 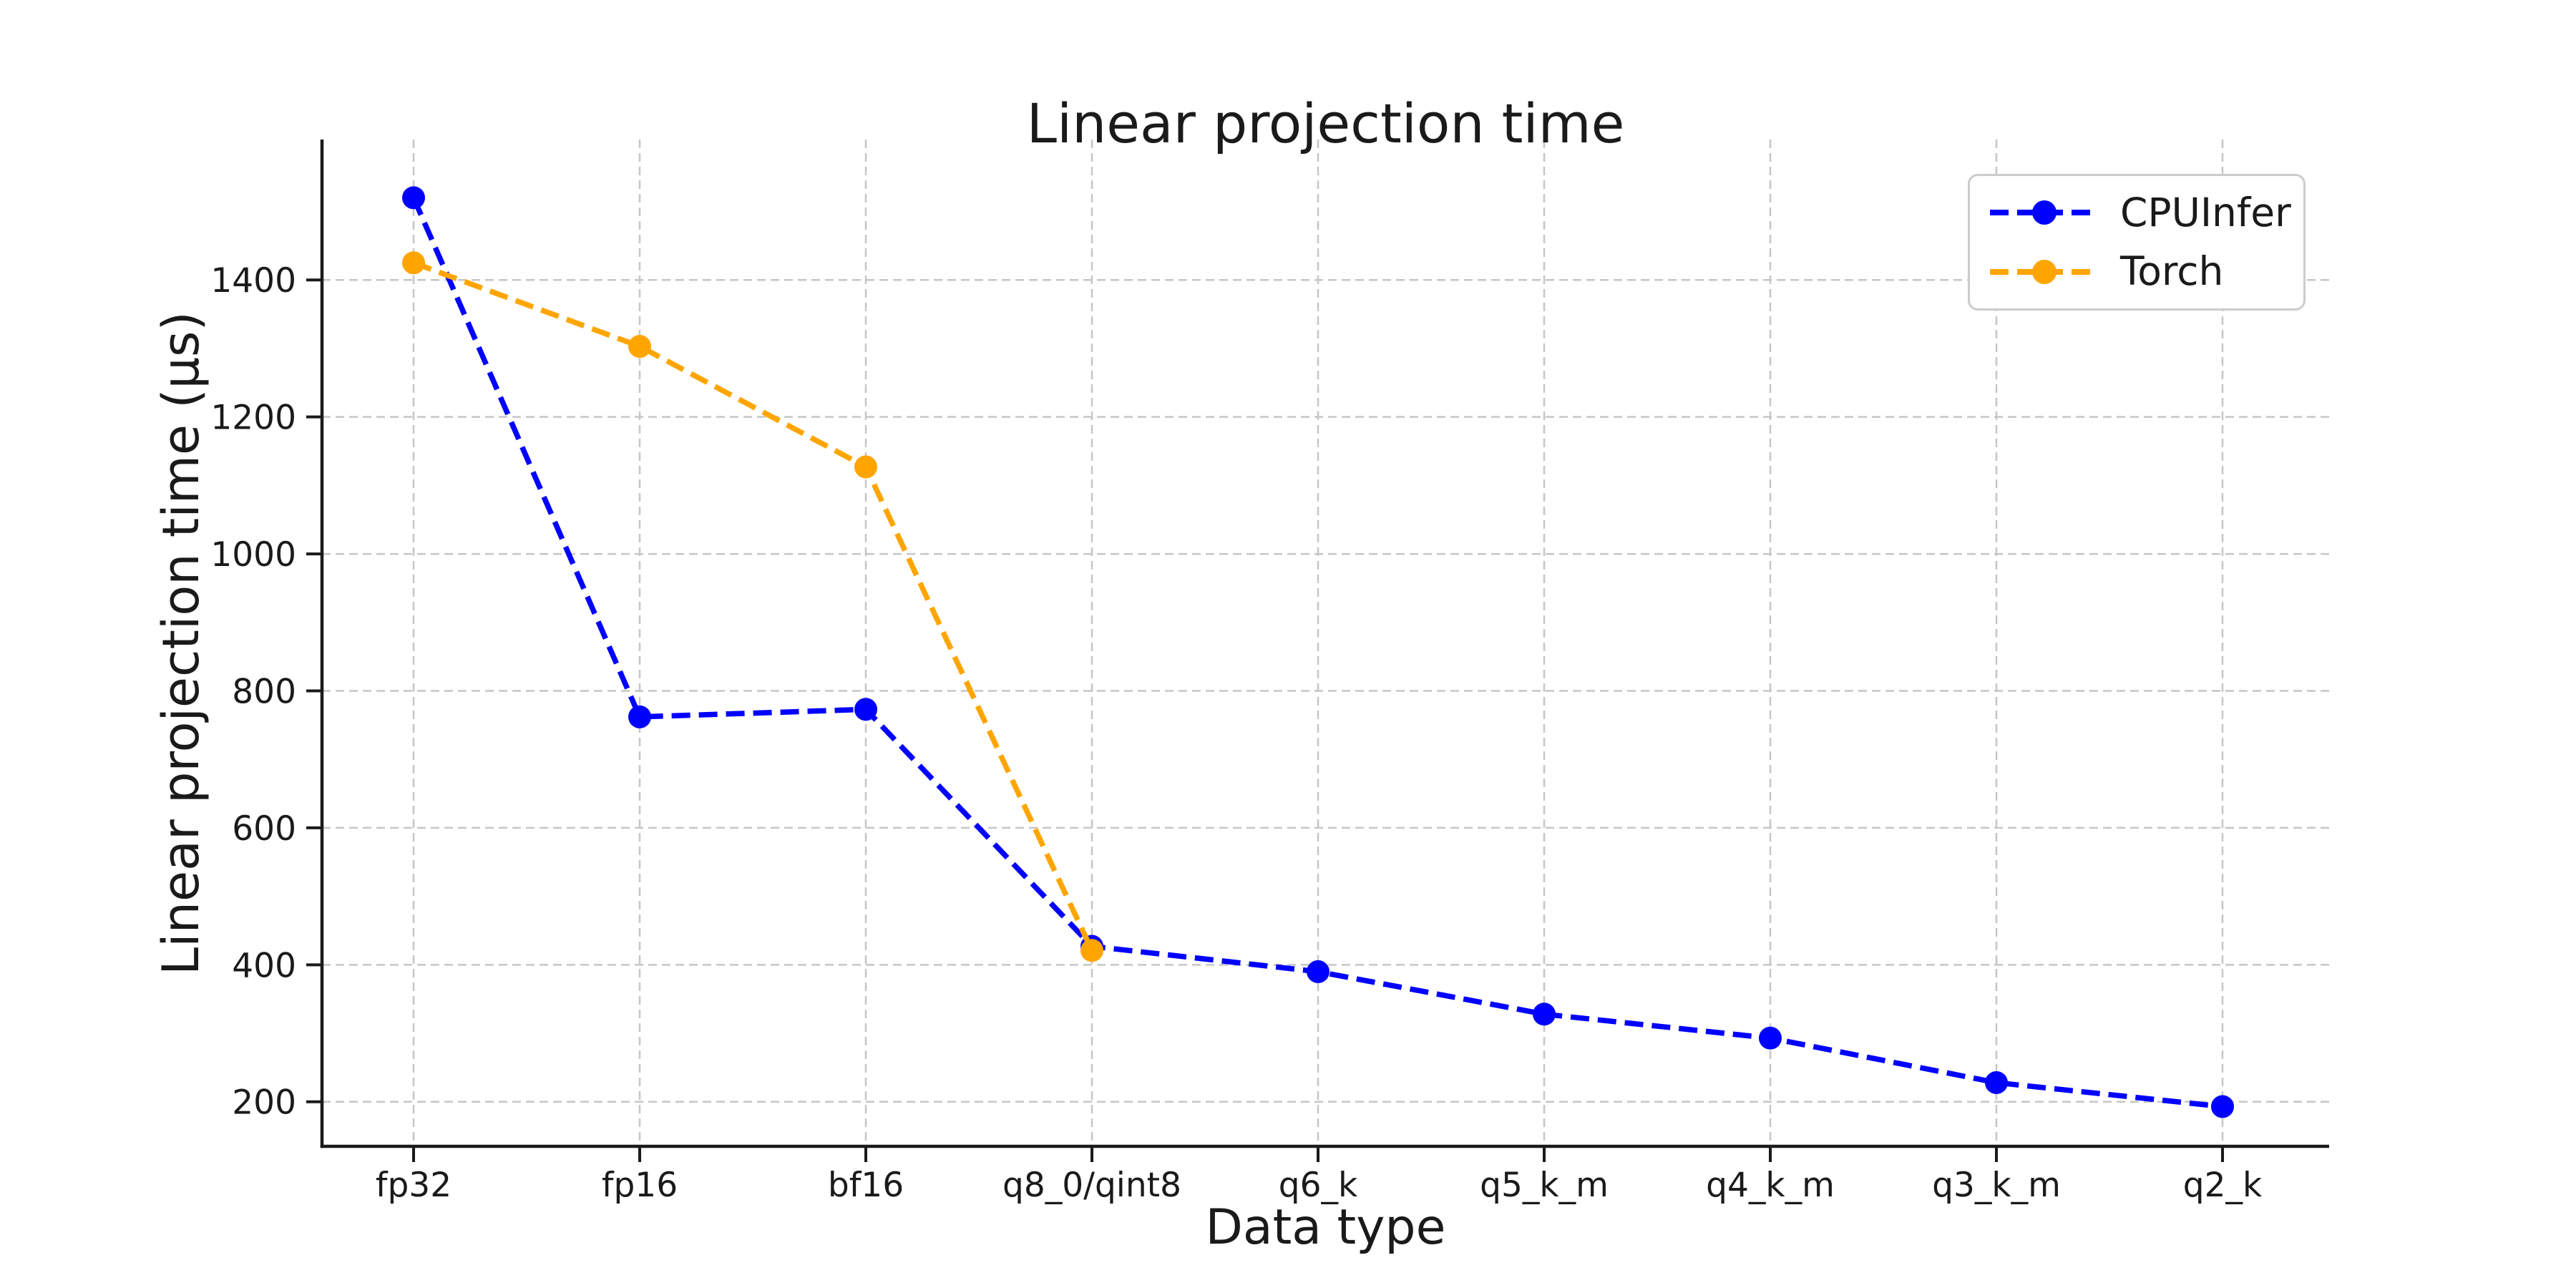 I want to click on x-tick-label: q5_k_m, so click(x=1544, y=1185).